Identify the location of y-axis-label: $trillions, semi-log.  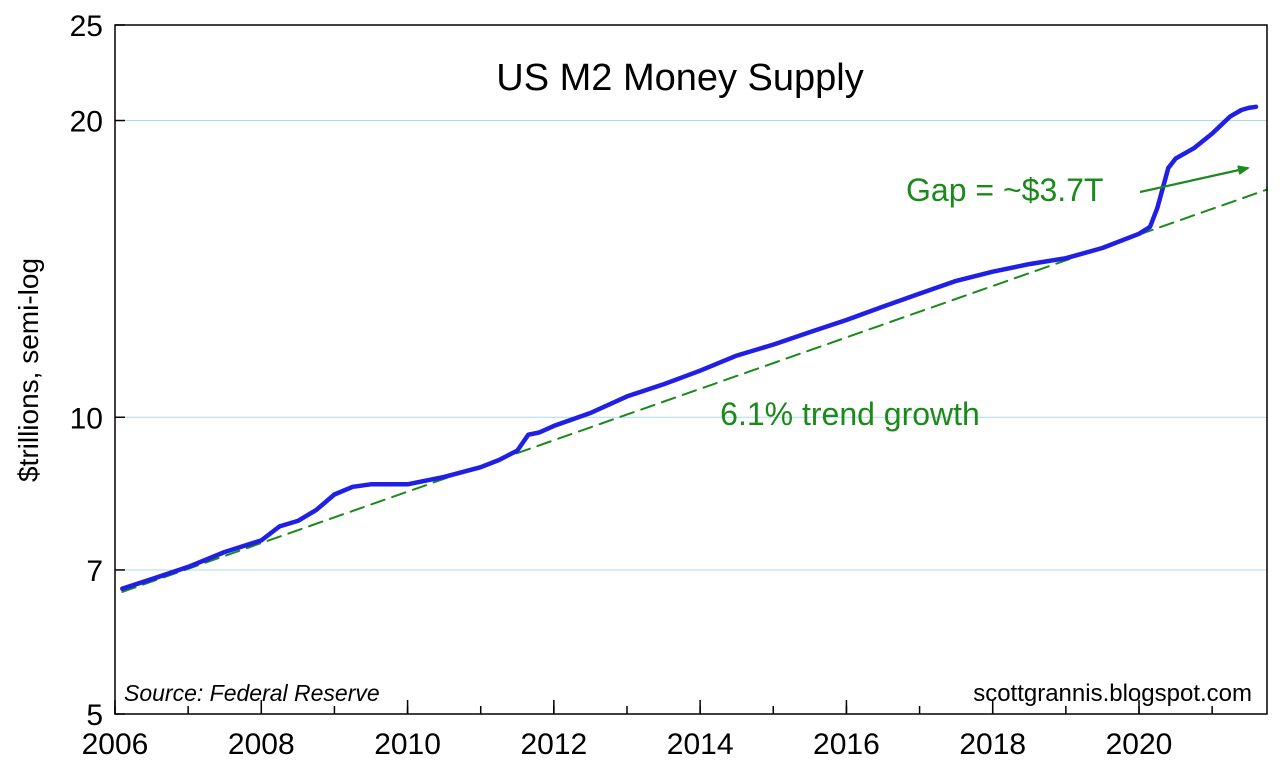
(28, 370).